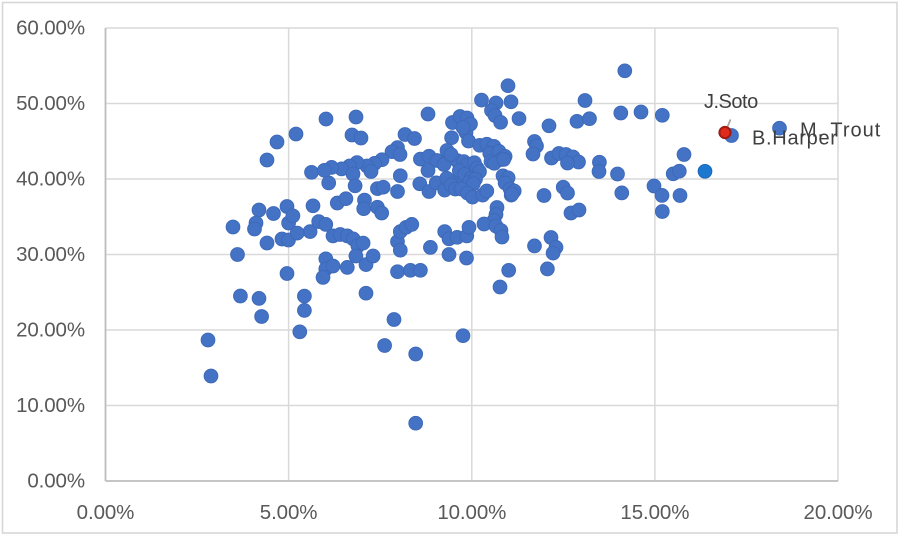  What do you see at coordinates (289, 512) in the screenshot?
I see `svg-text: 5.00%` at bounding box center [289, 512].